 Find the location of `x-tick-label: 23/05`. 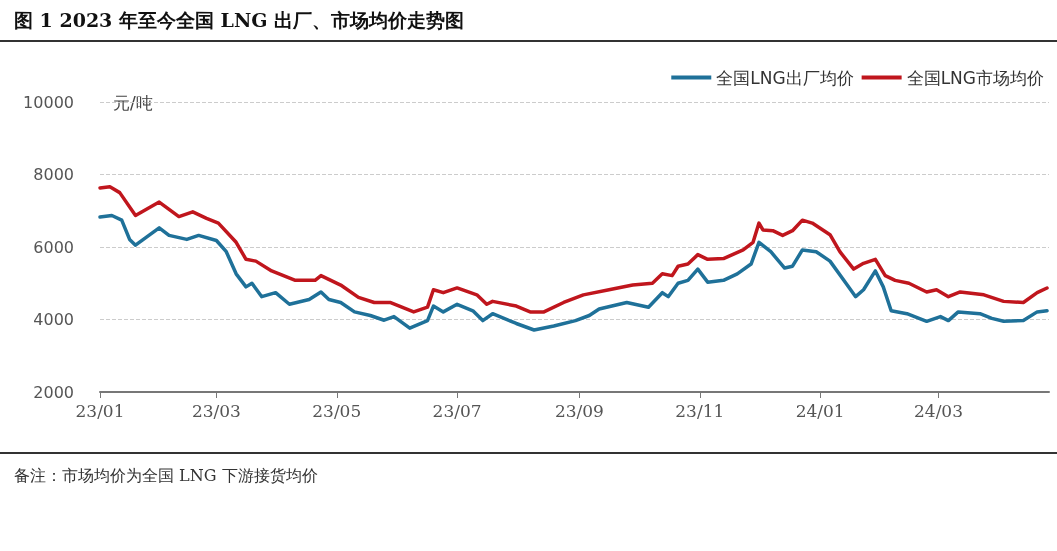

x-tick-label: 23/05 is located at coordinates (337, 410).